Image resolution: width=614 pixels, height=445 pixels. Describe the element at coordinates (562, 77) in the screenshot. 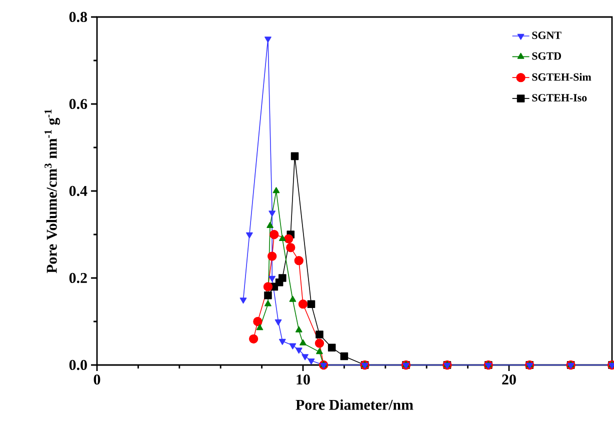

I see `legend-label: SGTEH-Sim` at that location.